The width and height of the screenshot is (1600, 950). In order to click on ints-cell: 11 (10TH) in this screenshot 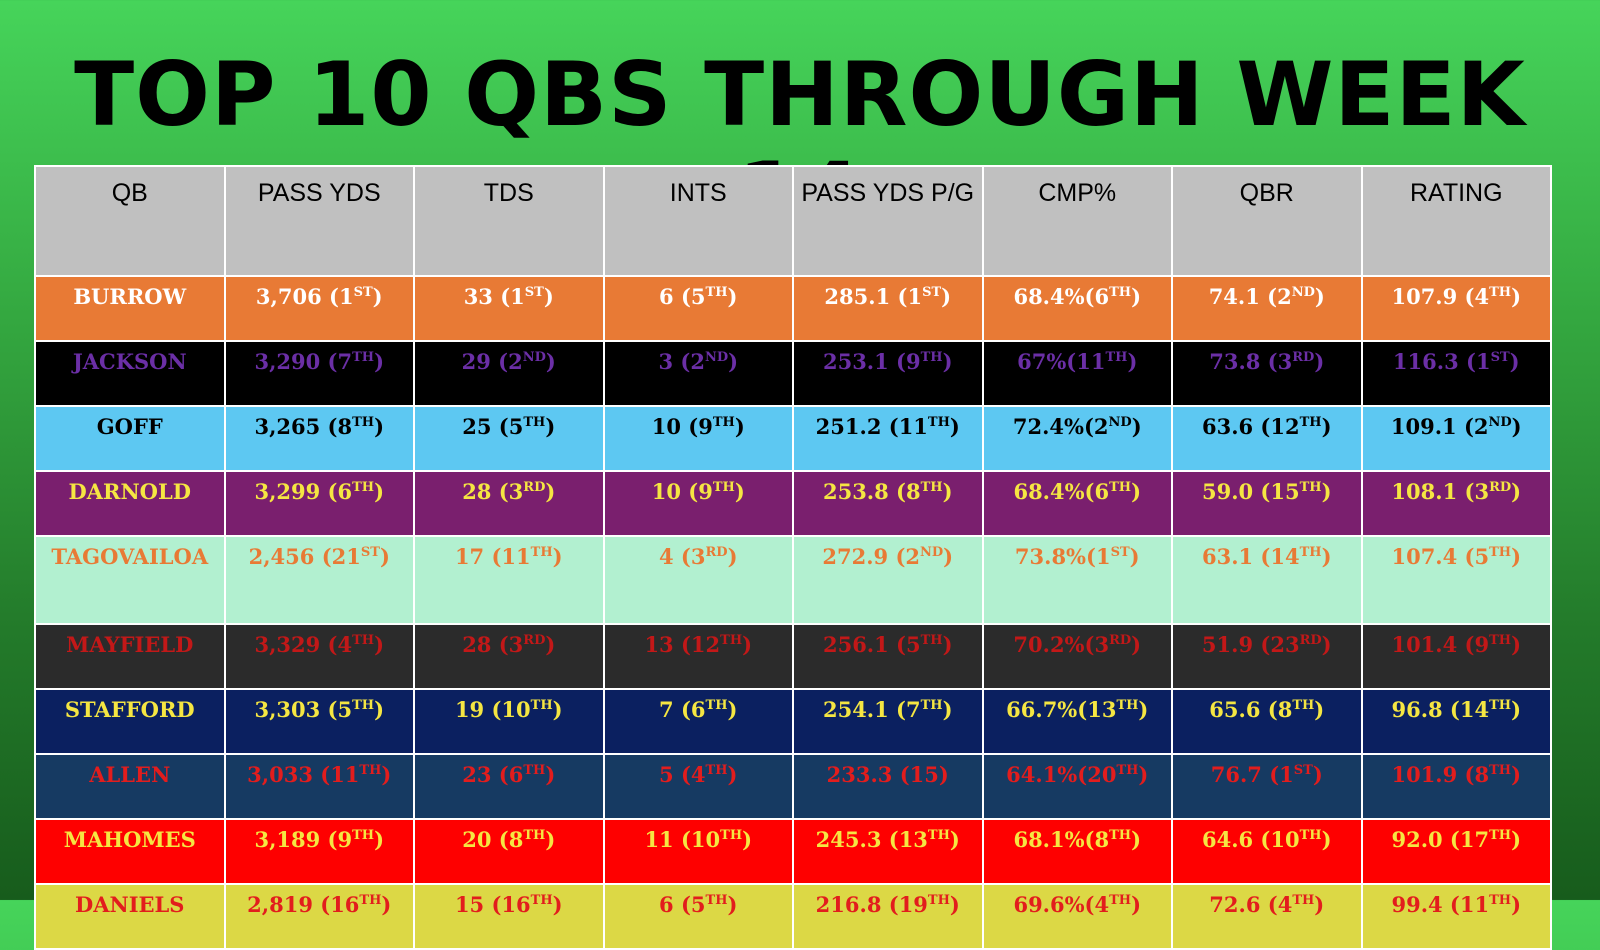, I will do `click(698, 851)`.